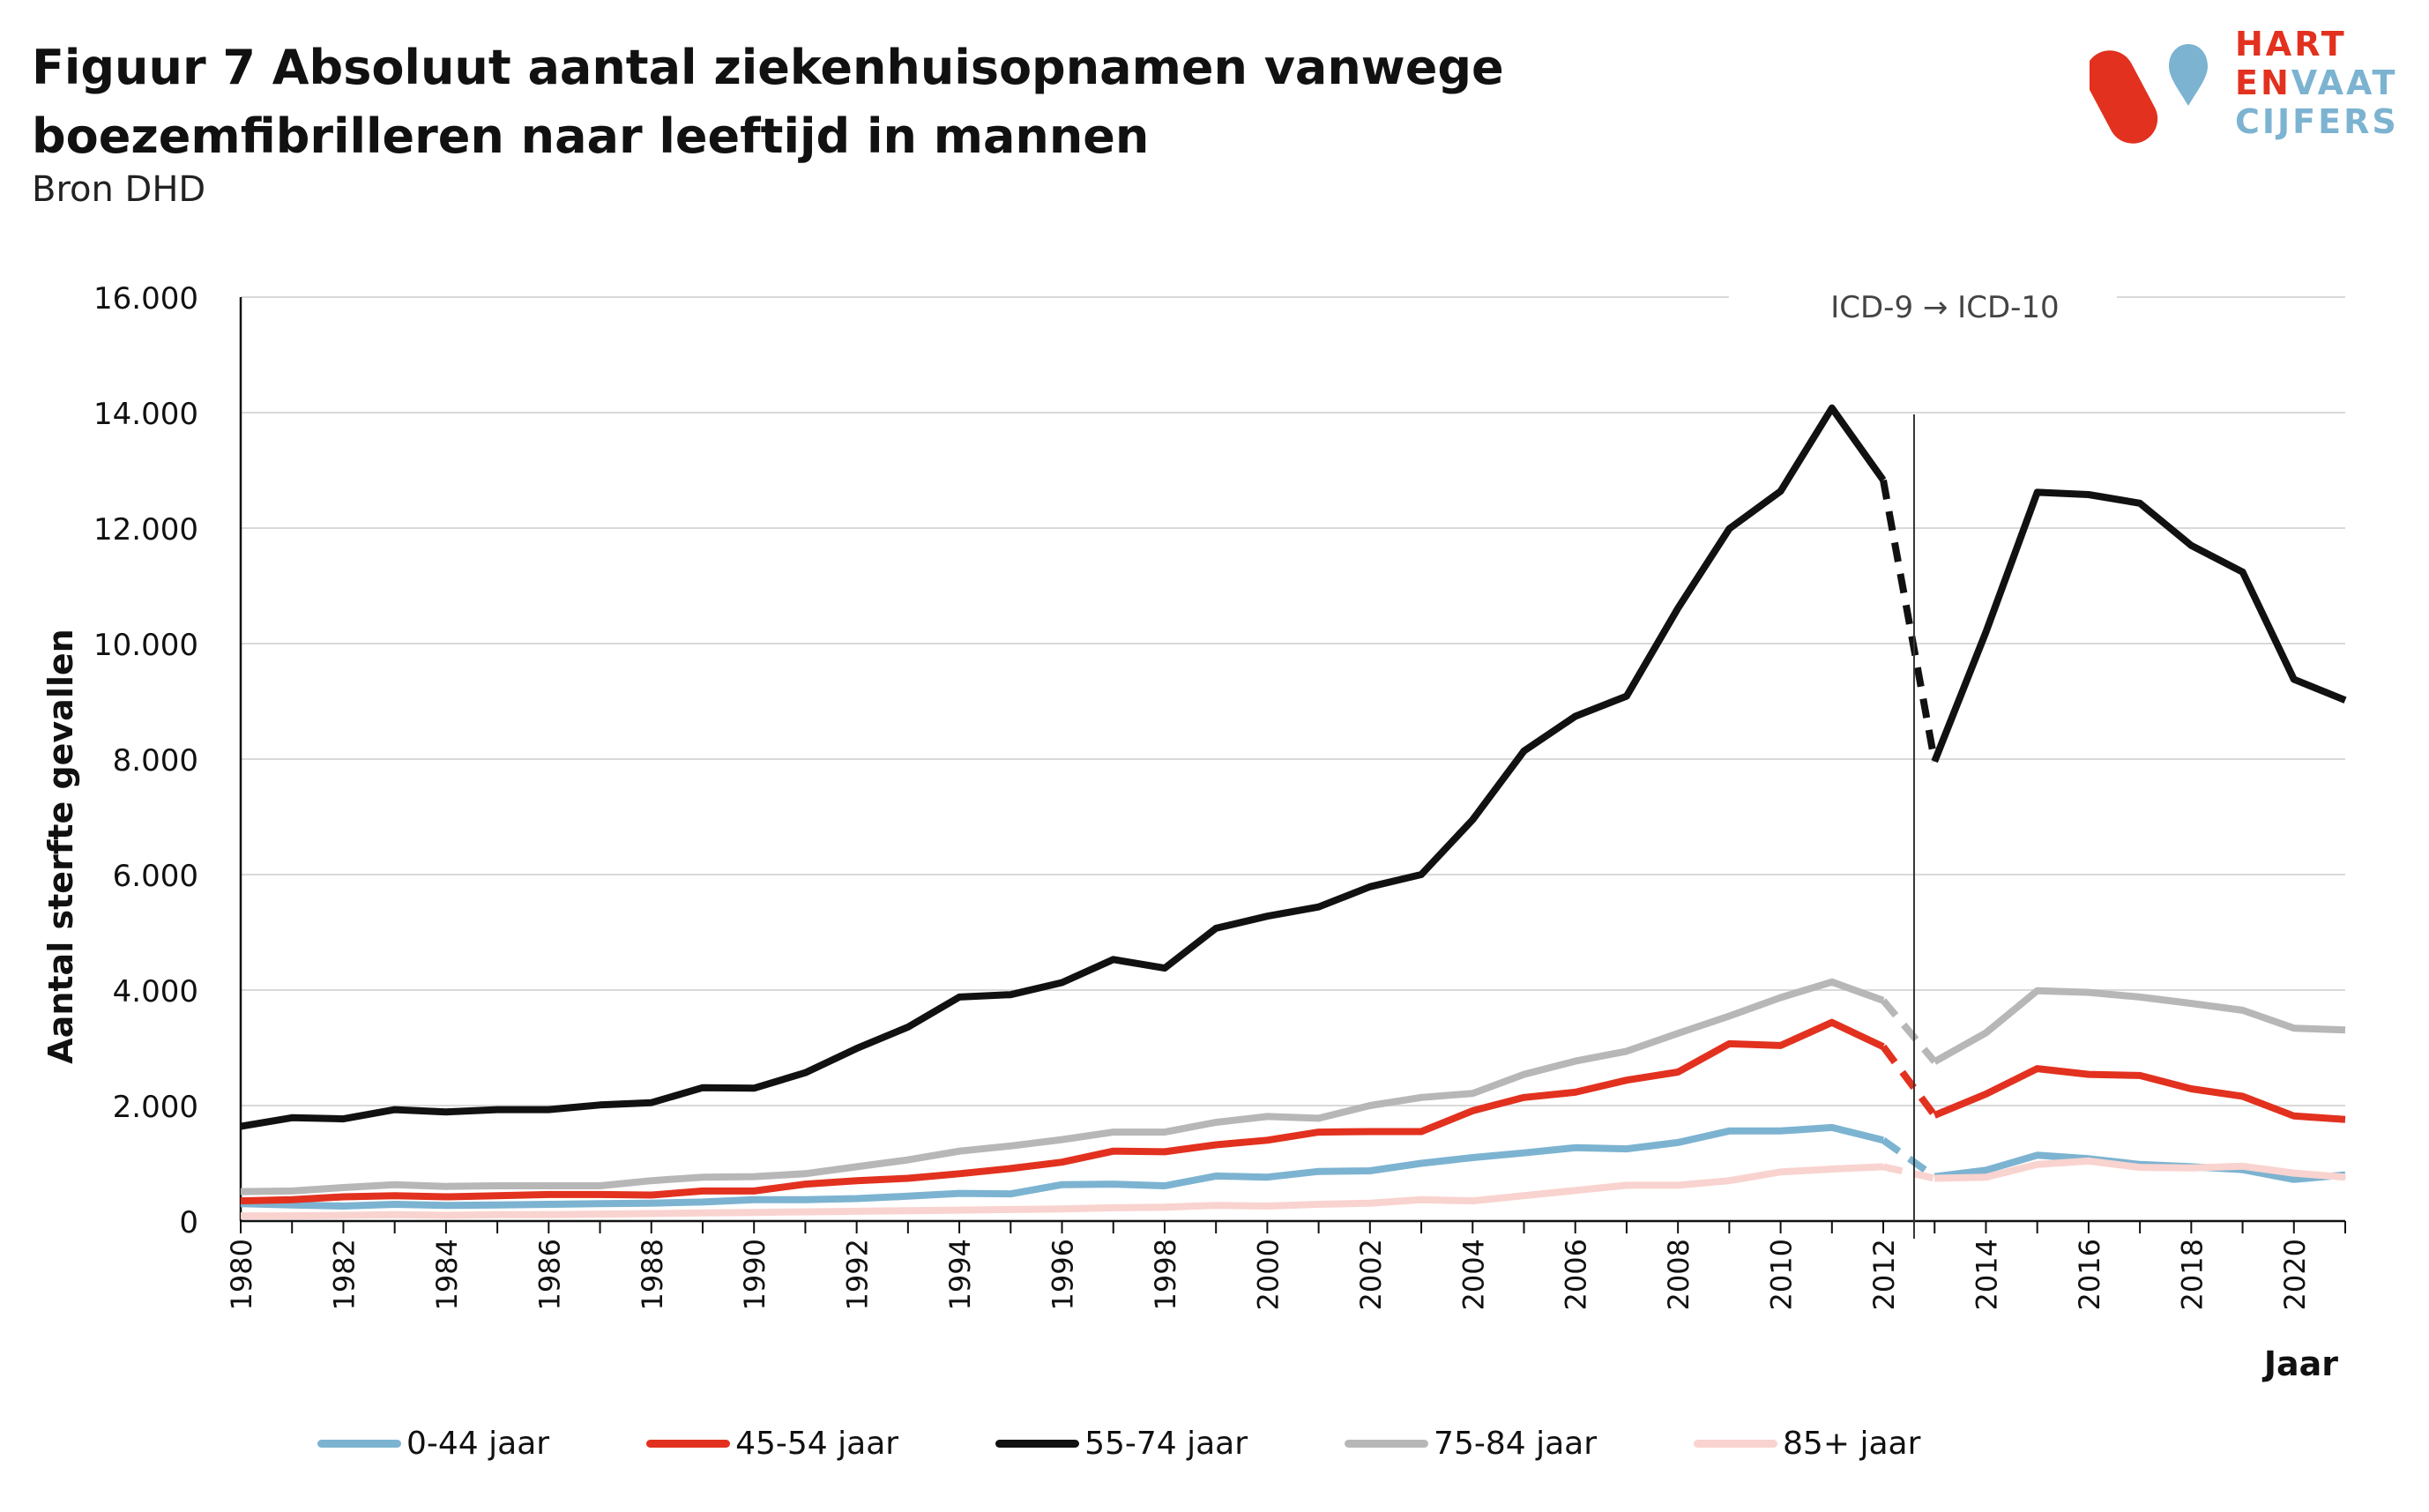 This screenshot has height=1512, width=2429. I want to click on x-tick-label: 1992, so click(858, 1274).